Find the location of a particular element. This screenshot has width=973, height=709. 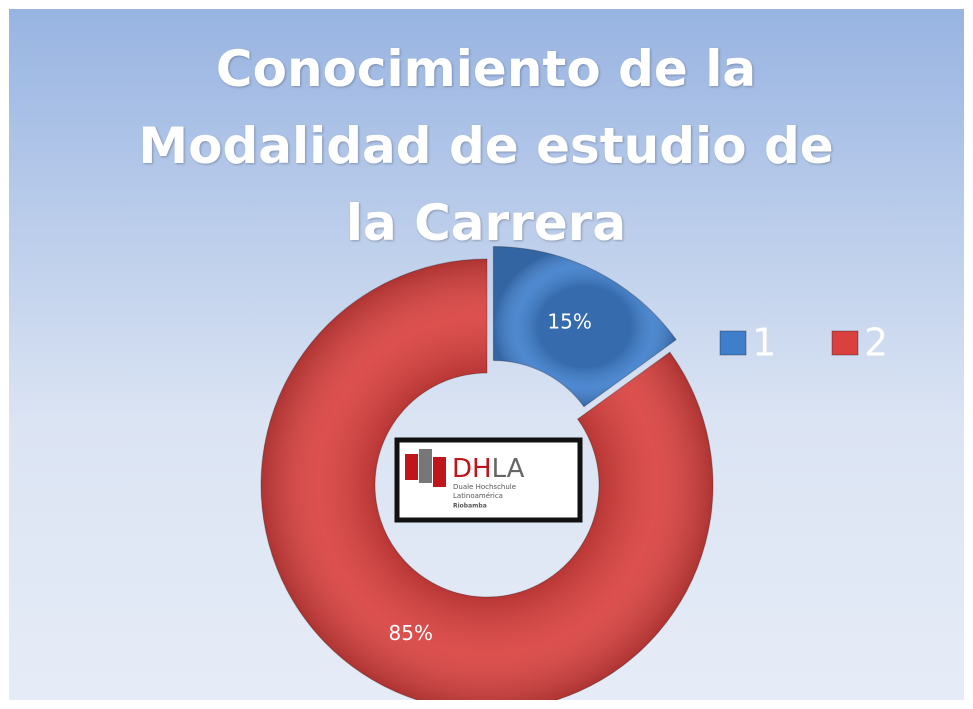

data-label: 85% is located at coordinates (411, 633).